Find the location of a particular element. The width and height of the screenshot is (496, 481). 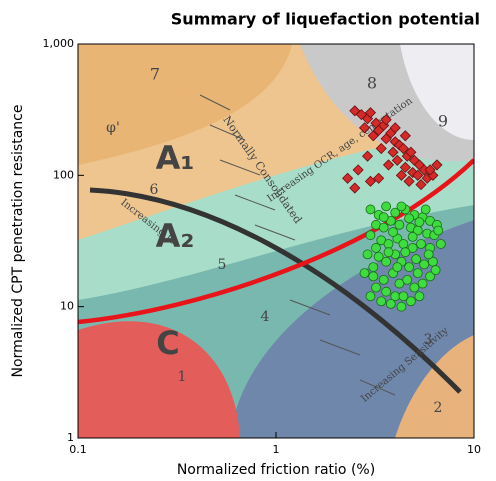

zone-annotation: 4 is located at coordinates (265, 317).